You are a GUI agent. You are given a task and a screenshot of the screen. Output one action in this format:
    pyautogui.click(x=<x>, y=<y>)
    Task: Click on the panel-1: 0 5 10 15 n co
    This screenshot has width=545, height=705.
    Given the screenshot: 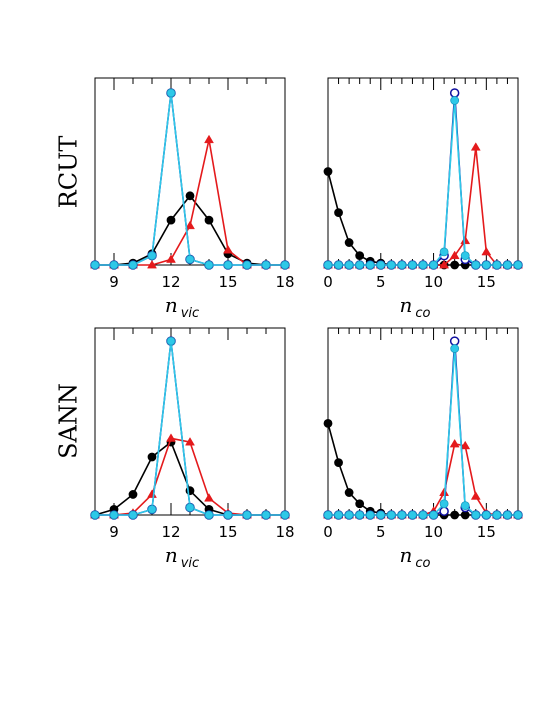 What is the action you would take?
    pyautogui.click(x=423, y=199)
    